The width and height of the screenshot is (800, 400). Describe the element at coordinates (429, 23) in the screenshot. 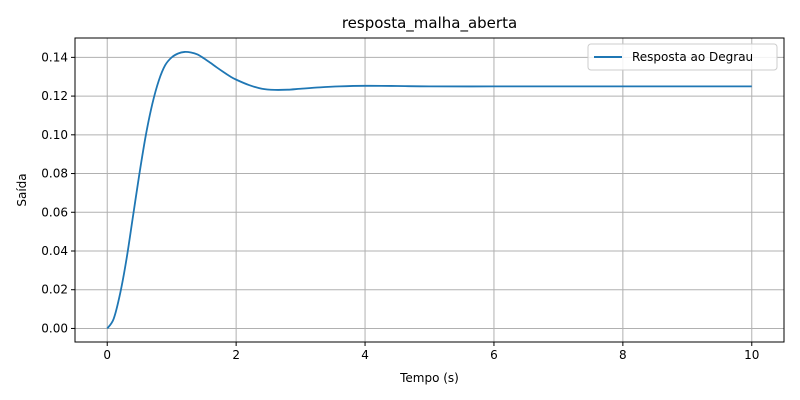

I see `chart-title: resposta_malha_aberta` at that location.